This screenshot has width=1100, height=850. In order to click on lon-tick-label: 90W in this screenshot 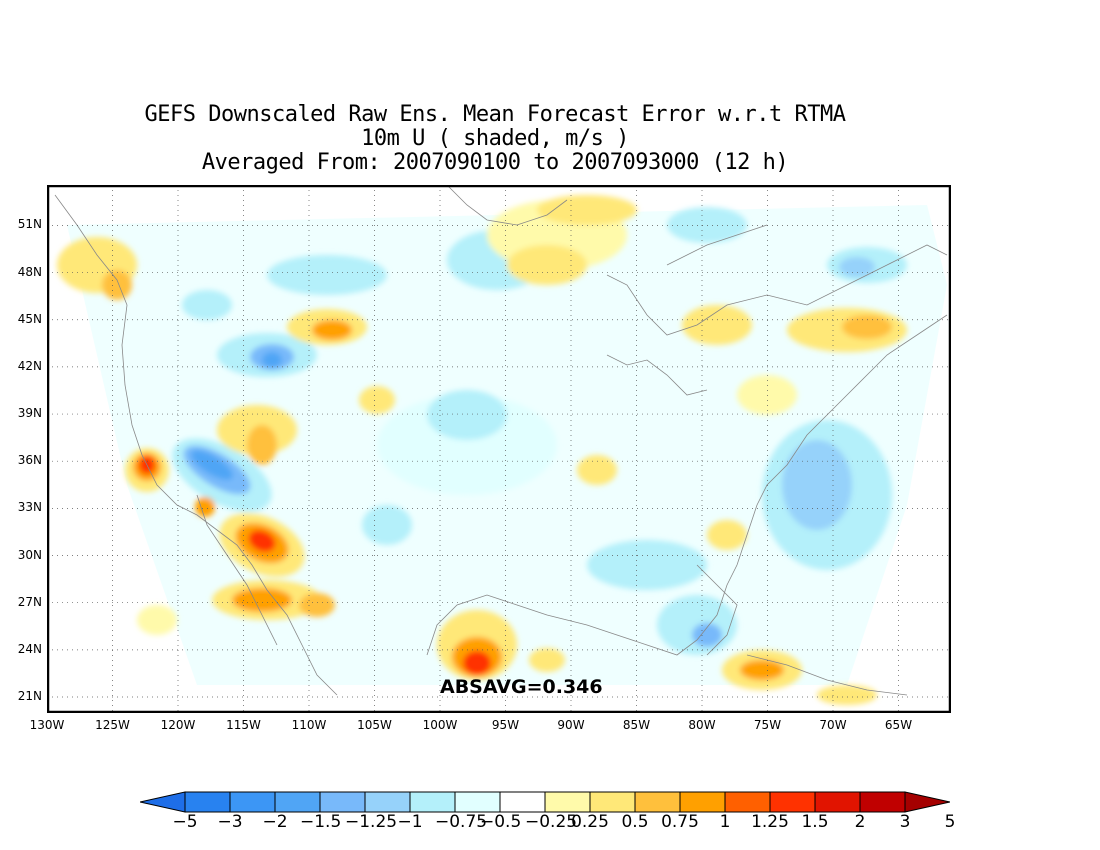, I will do `click(571, 725)`.